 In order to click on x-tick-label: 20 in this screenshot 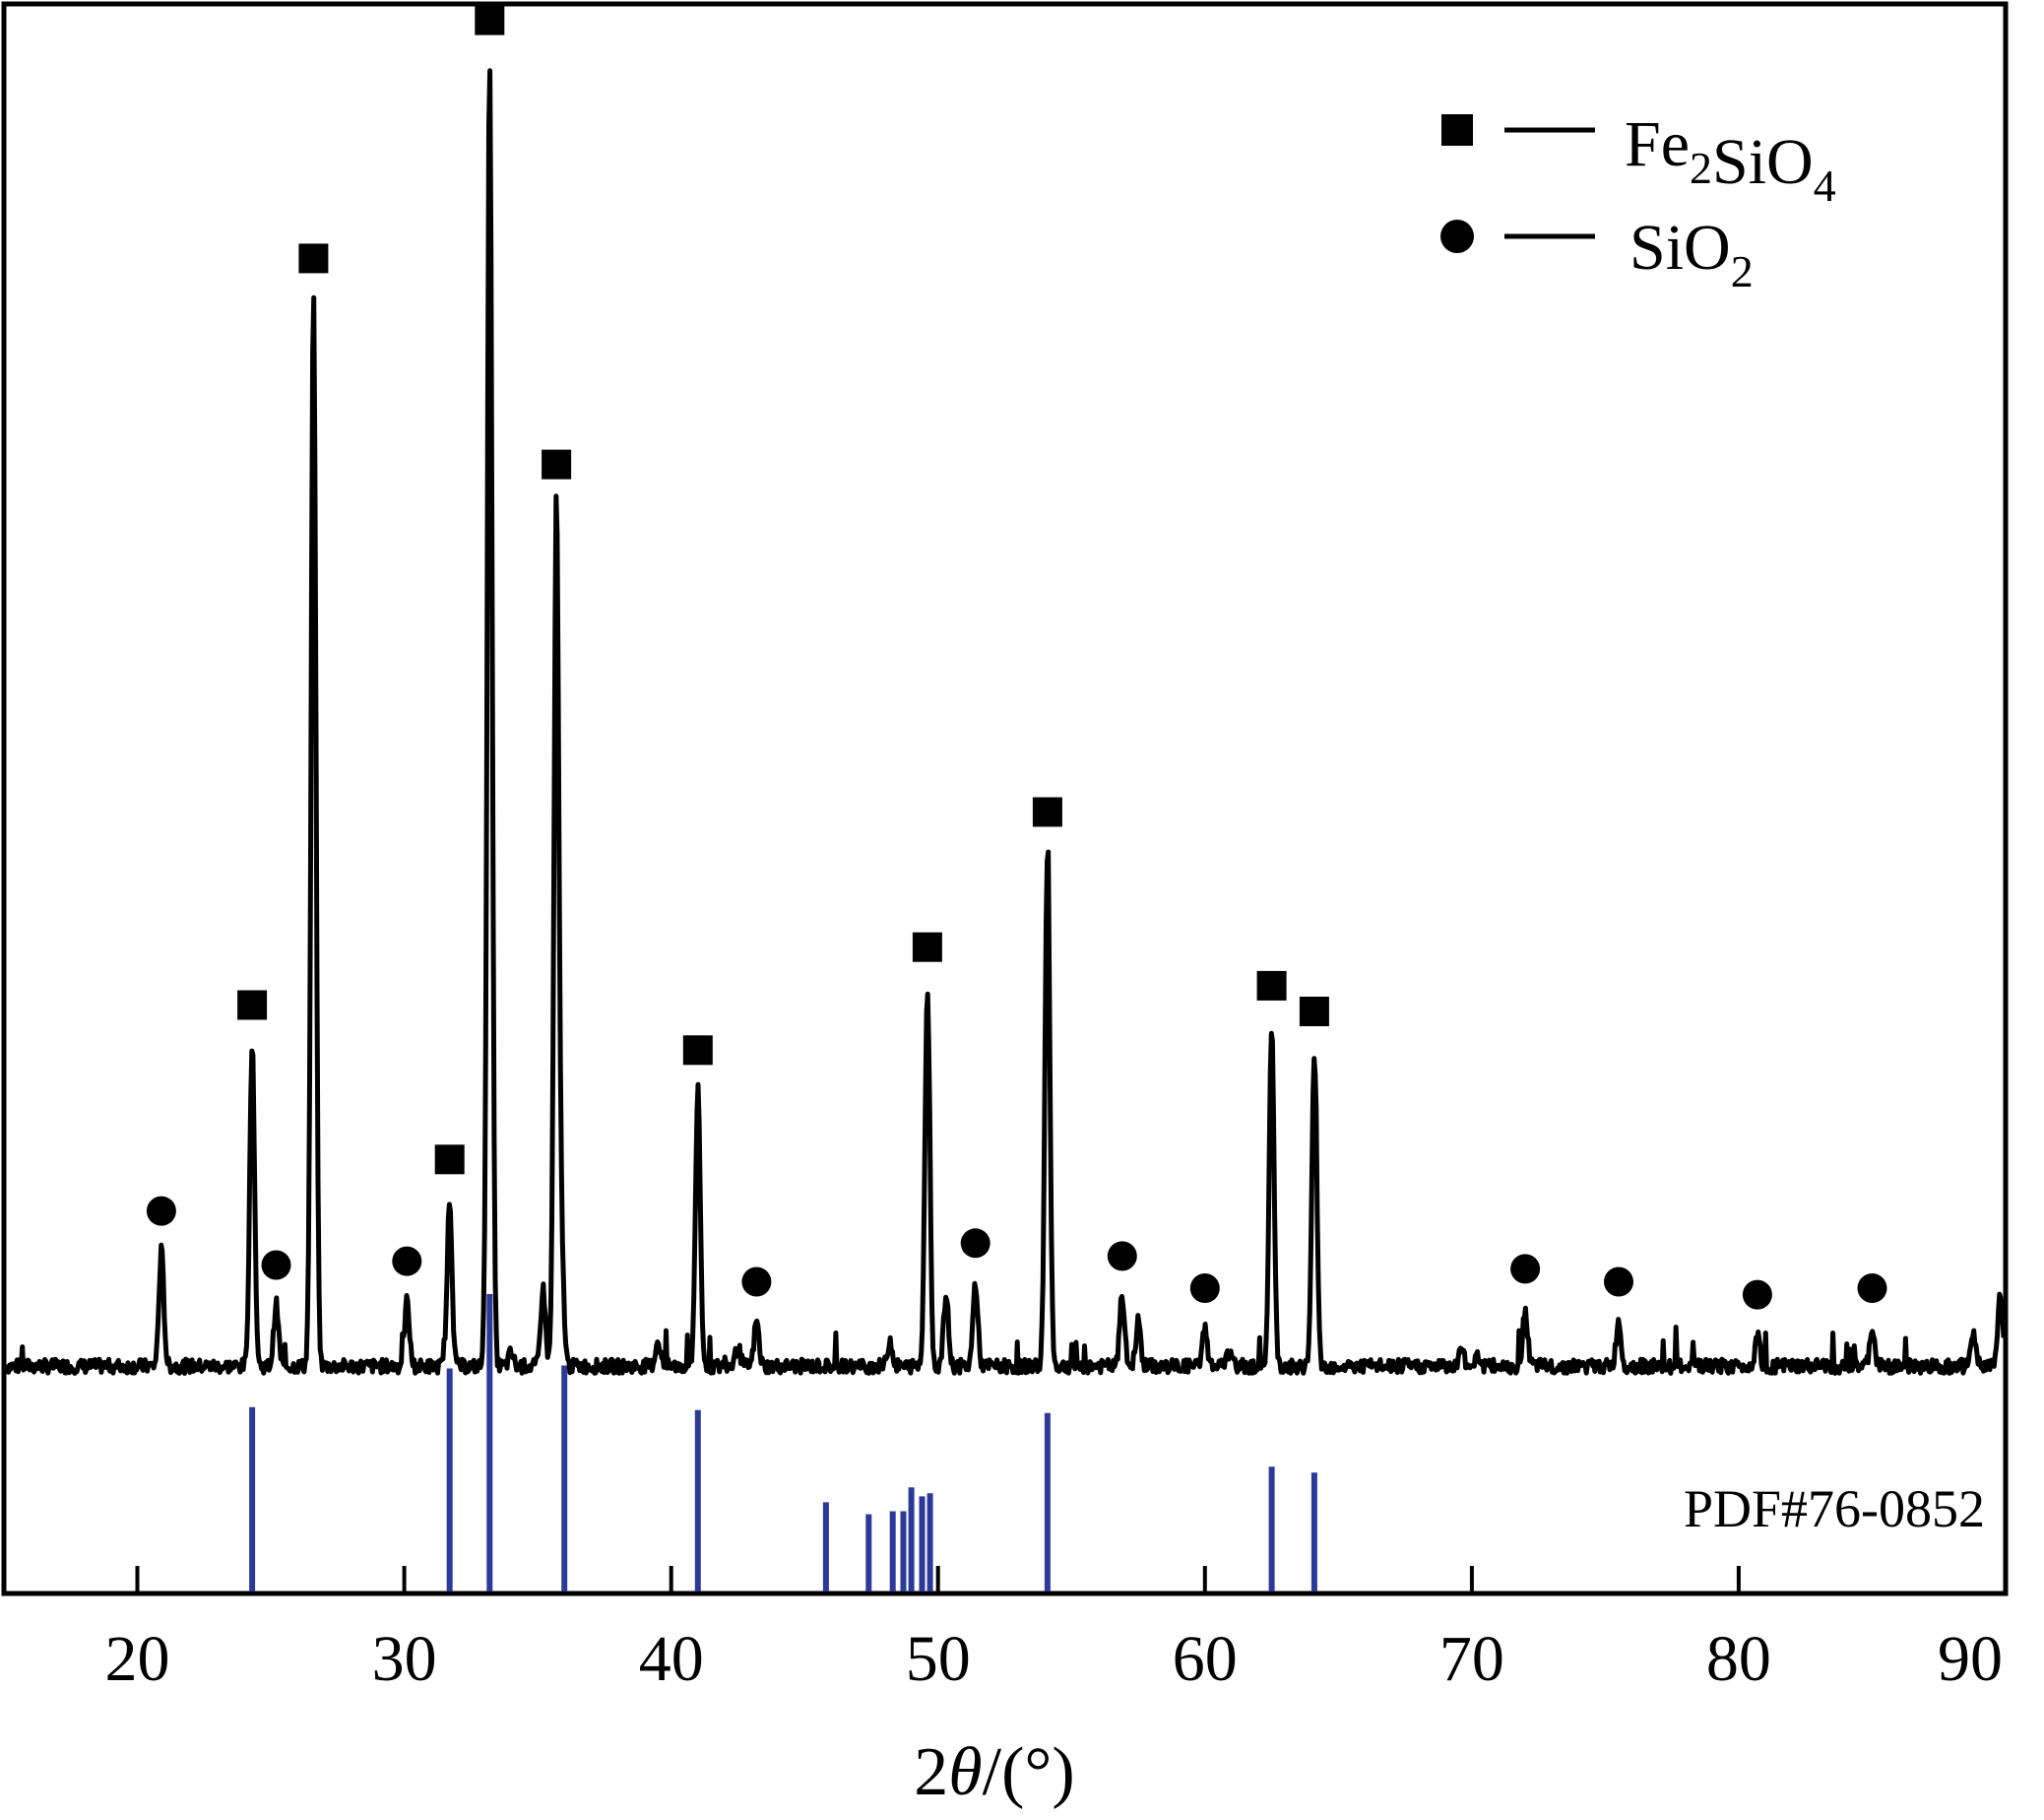, I will do `click(137, 1659)`.